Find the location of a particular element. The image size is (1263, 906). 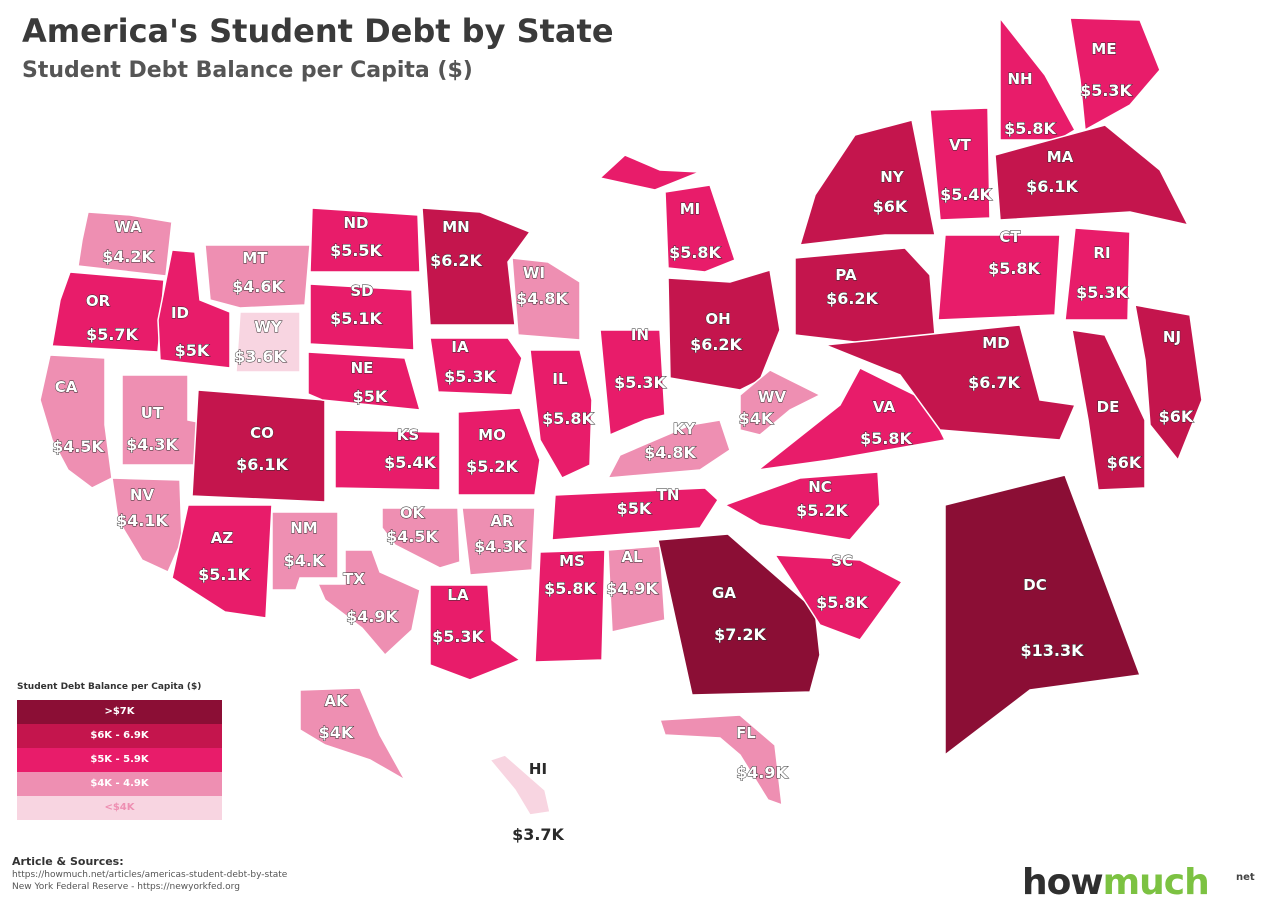

state-NV is located at coordinates (147, 525).